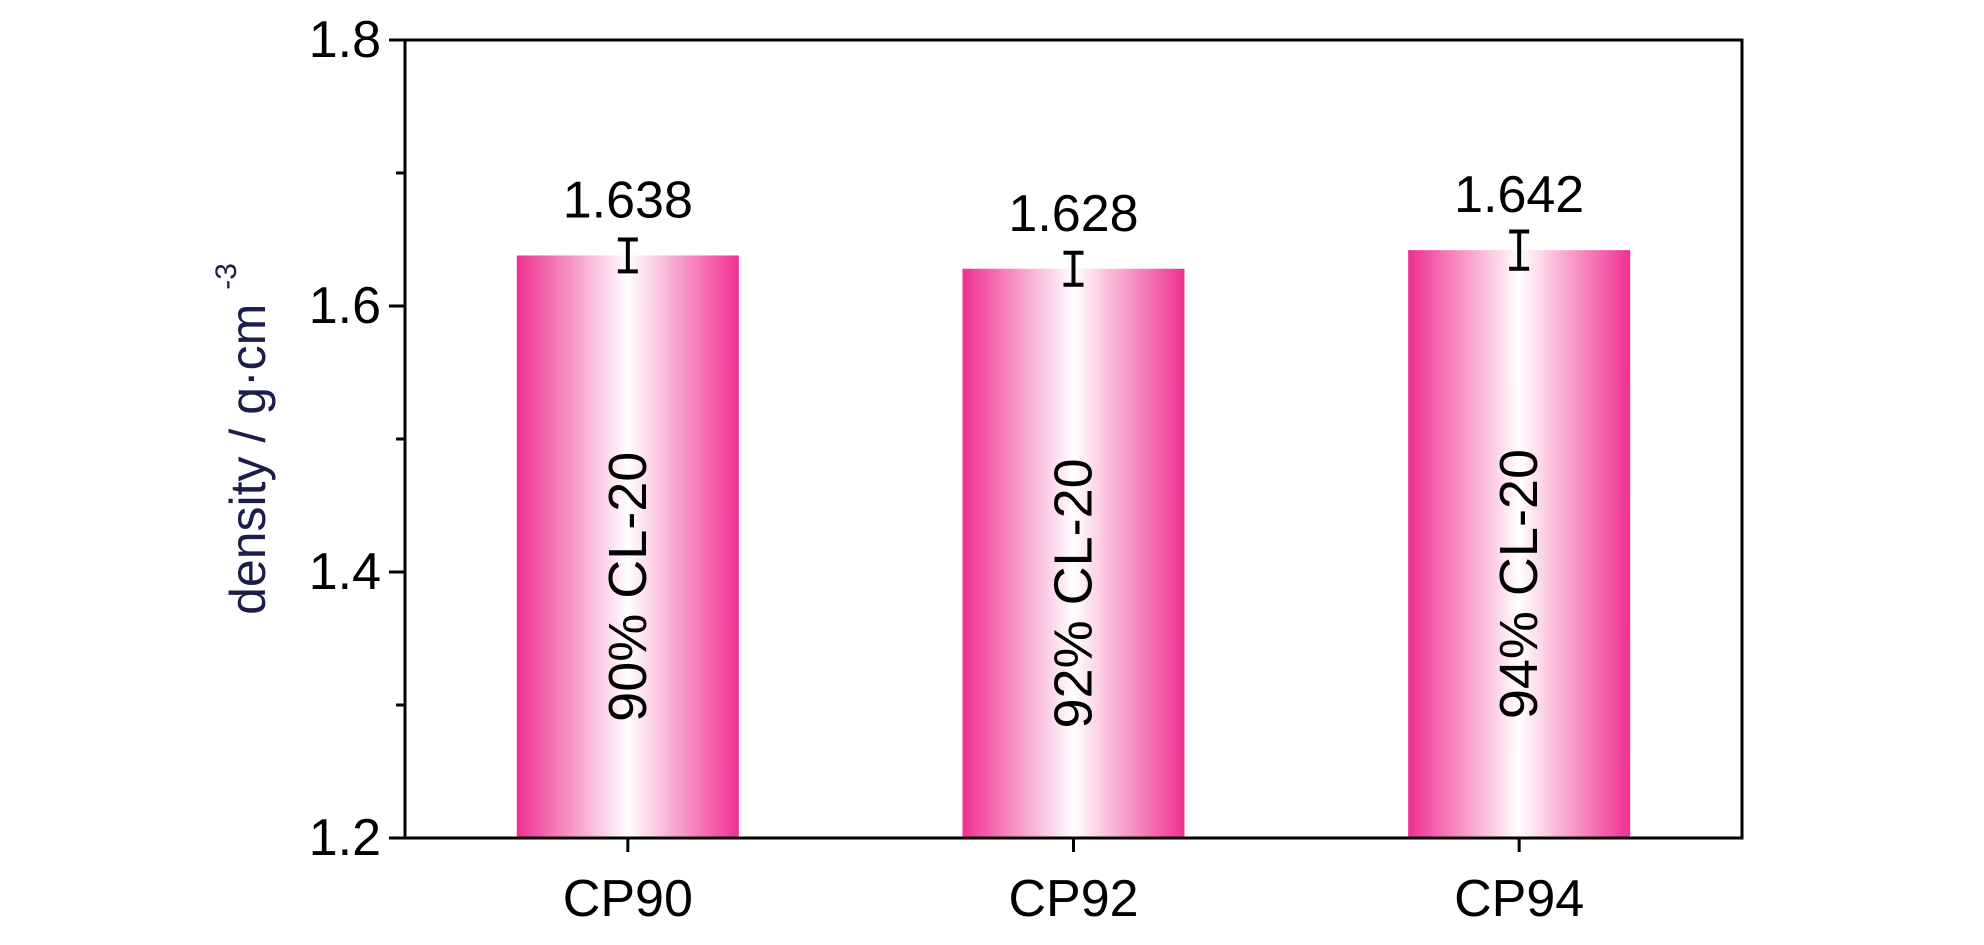 This screenshot has height=945, width=1984. What do you see at coordinates (345, 40) in the screenshot?
I see `y-tick-label: 1.8` at bounding box center [345, 40].